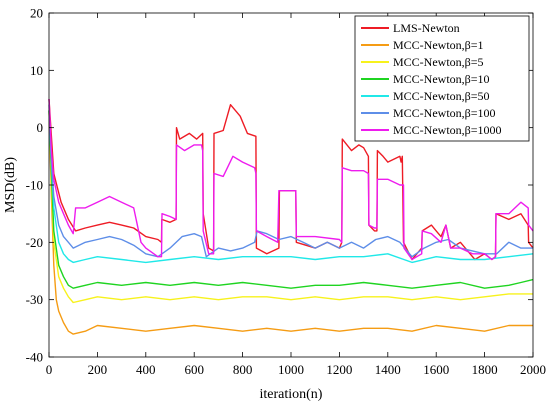  What do you see at coordinates (447, 130) in the screenshot?
I see `legend-label: MCC-Newton,β=1000` at bounding box center [447, 130].